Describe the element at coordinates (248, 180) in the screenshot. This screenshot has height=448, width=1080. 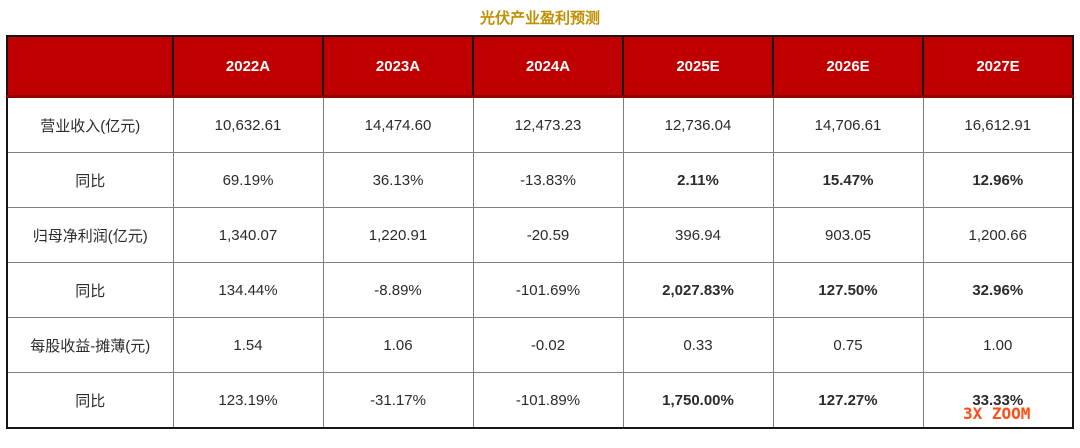
I see `table-cell: 69.19%` at that location.